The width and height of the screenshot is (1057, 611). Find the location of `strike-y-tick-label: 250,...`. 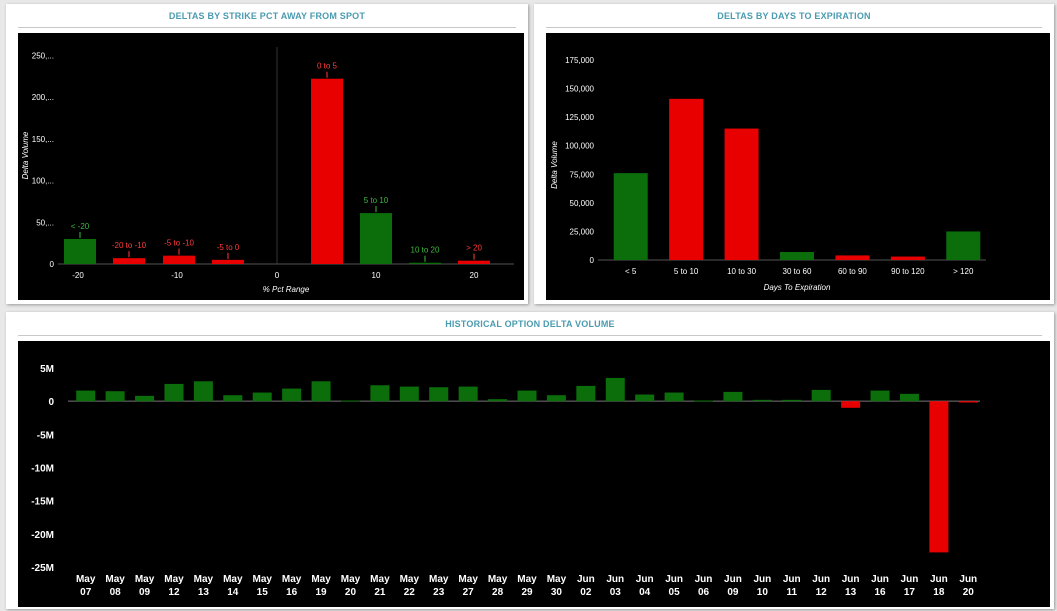

strike-y-tick-label: 250,... is located at coordinates (43, 55).